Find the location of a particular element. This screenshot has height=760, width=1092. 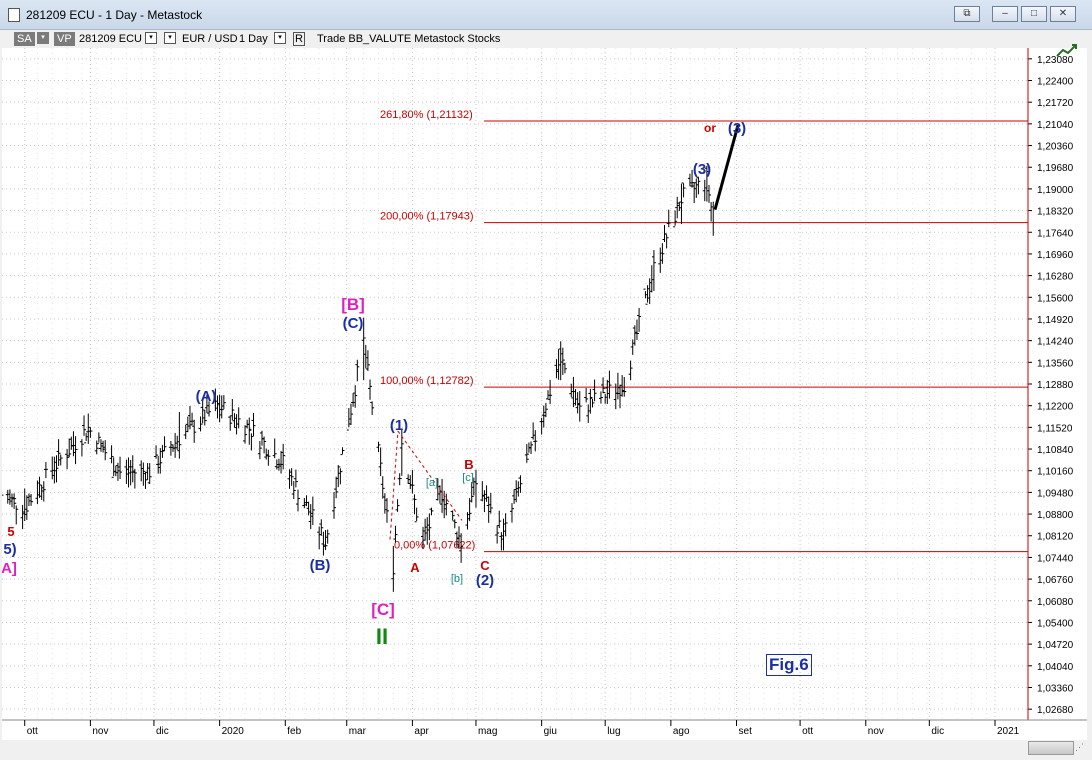

sa-dropdown-icon: ▾ is located at coordinates (43, 38).